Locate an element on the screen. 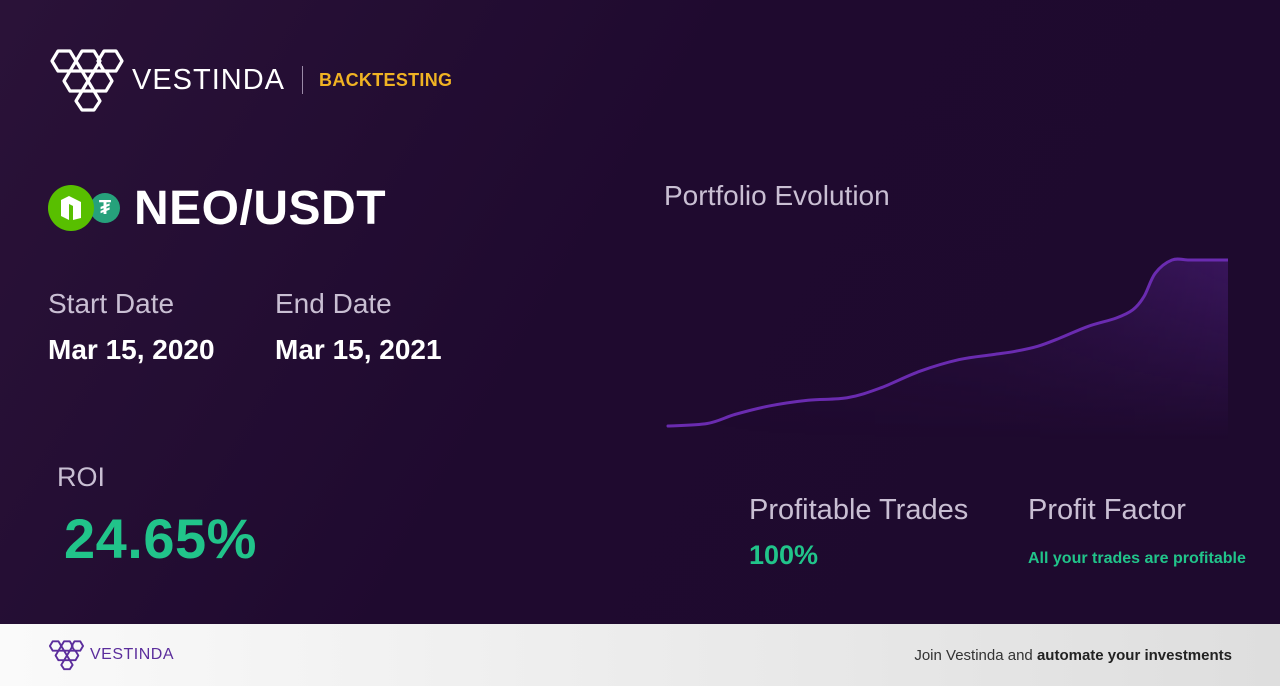  footer-brand: VESTINDA is located at coordinates (111, 655).